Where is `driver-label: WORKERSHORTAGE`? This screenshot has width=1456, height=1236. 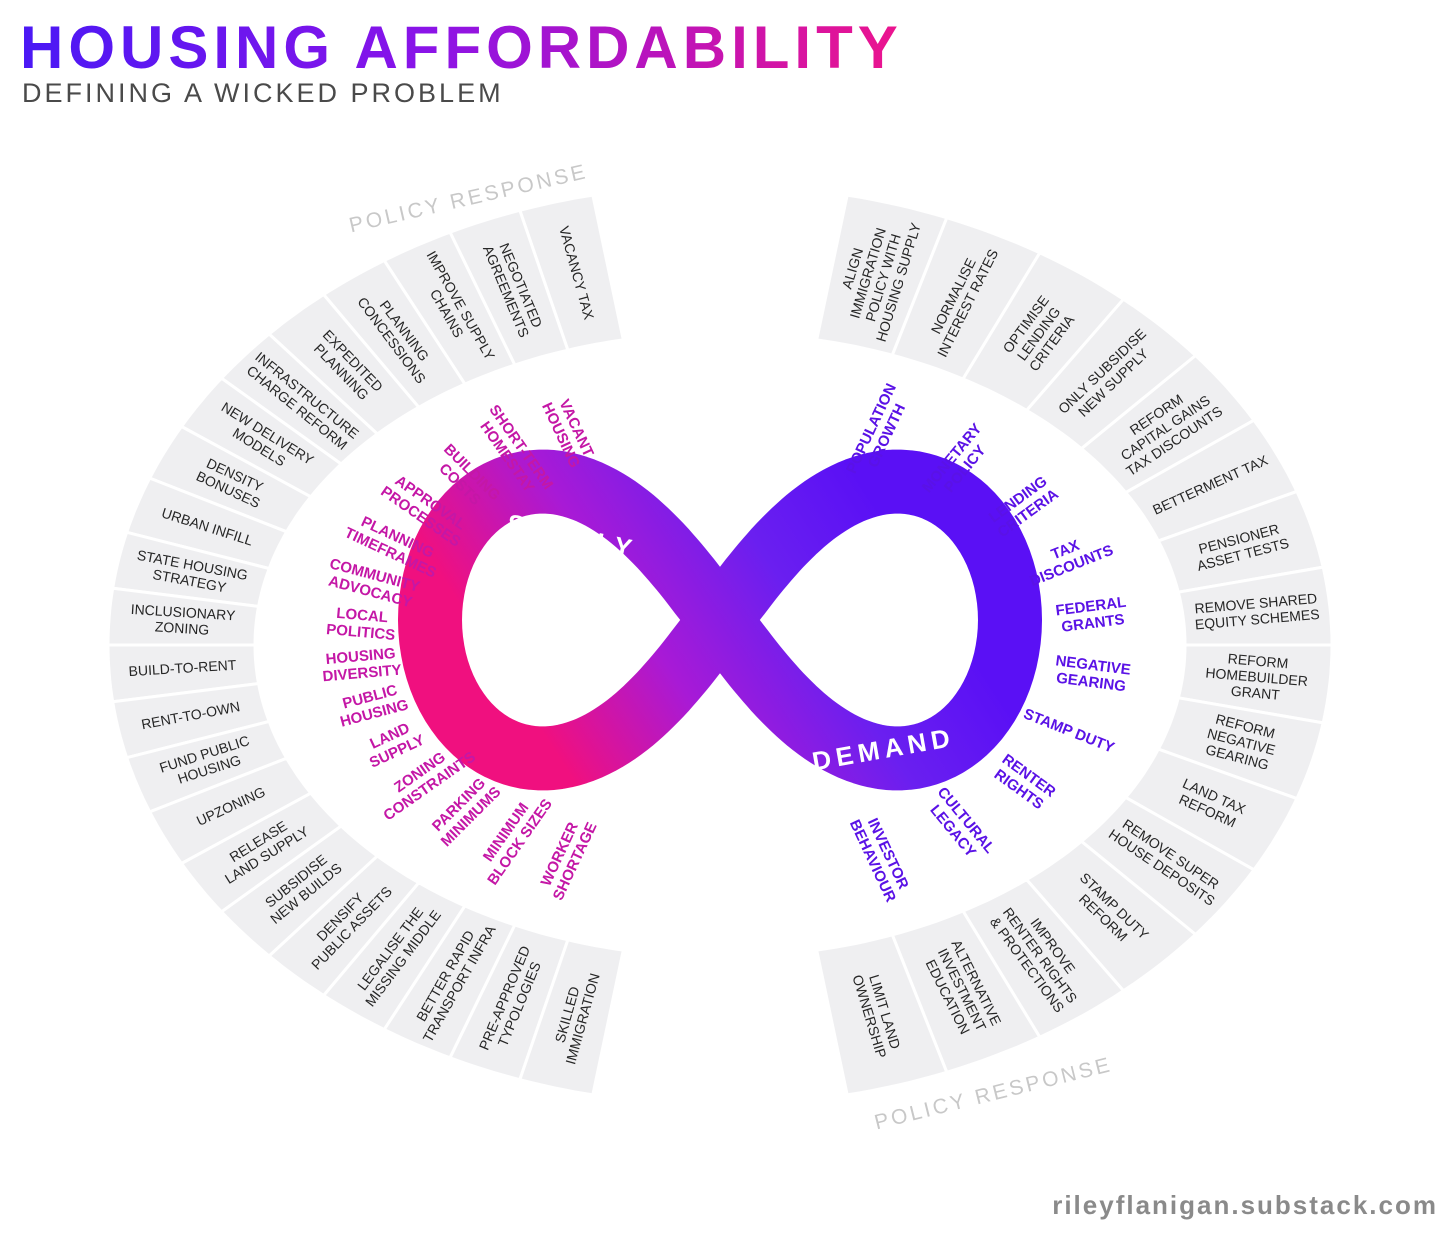
driver-label: WORKERSHORTAGE is located at coordinates (567, 858).